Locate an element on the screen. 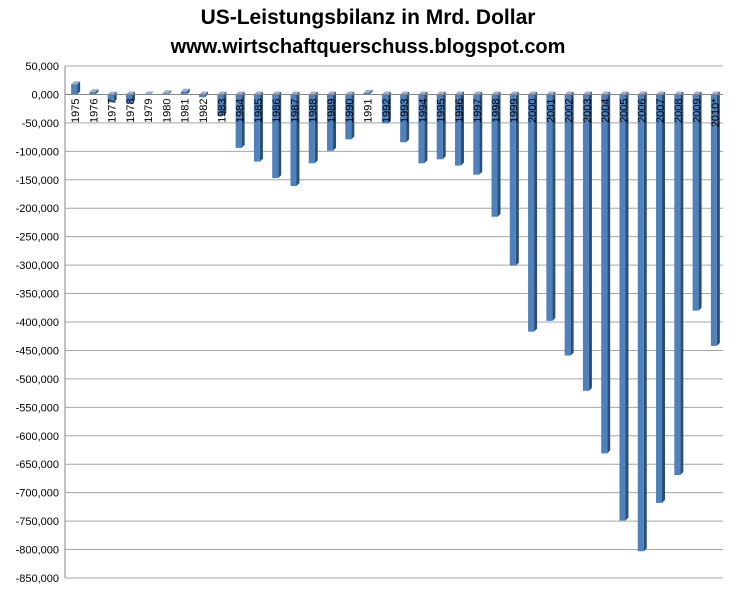 The image size is (736, 593). y-tick-label: -350,000 is located at coordinates (37, 295).